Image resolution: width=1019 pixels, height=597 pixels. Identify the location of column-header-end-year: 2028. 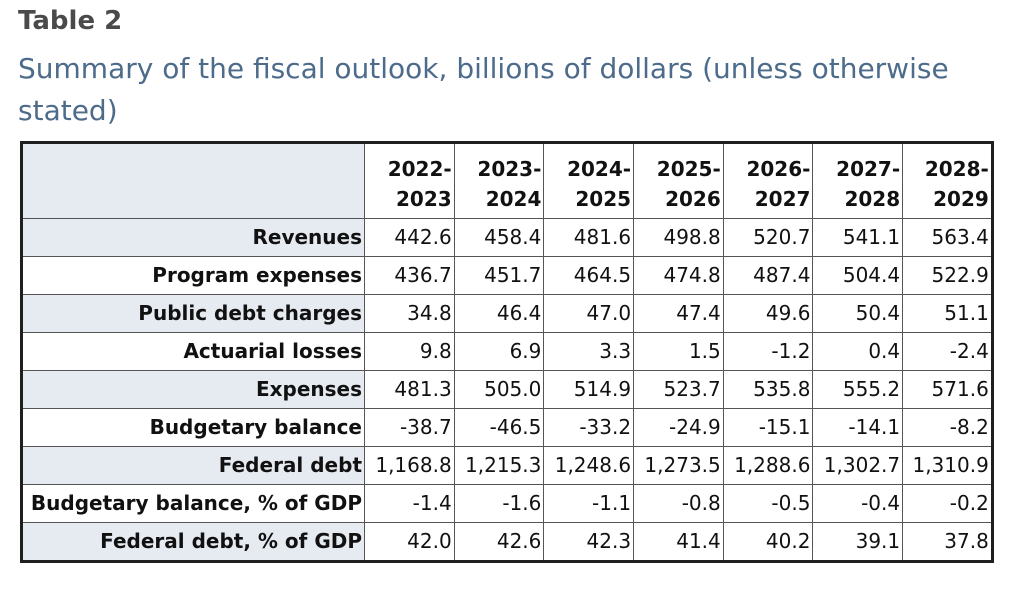
(872, 199).